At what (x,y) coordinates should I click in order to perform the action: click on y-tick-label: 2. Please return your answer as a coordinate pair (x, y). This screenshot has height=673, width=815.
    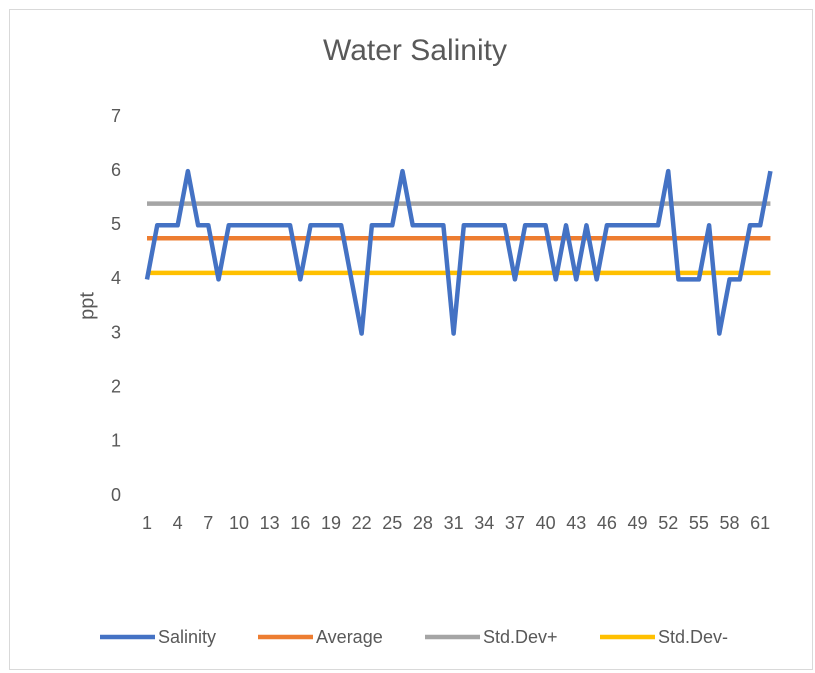
    Looking at the image, I should click on (116, 386).